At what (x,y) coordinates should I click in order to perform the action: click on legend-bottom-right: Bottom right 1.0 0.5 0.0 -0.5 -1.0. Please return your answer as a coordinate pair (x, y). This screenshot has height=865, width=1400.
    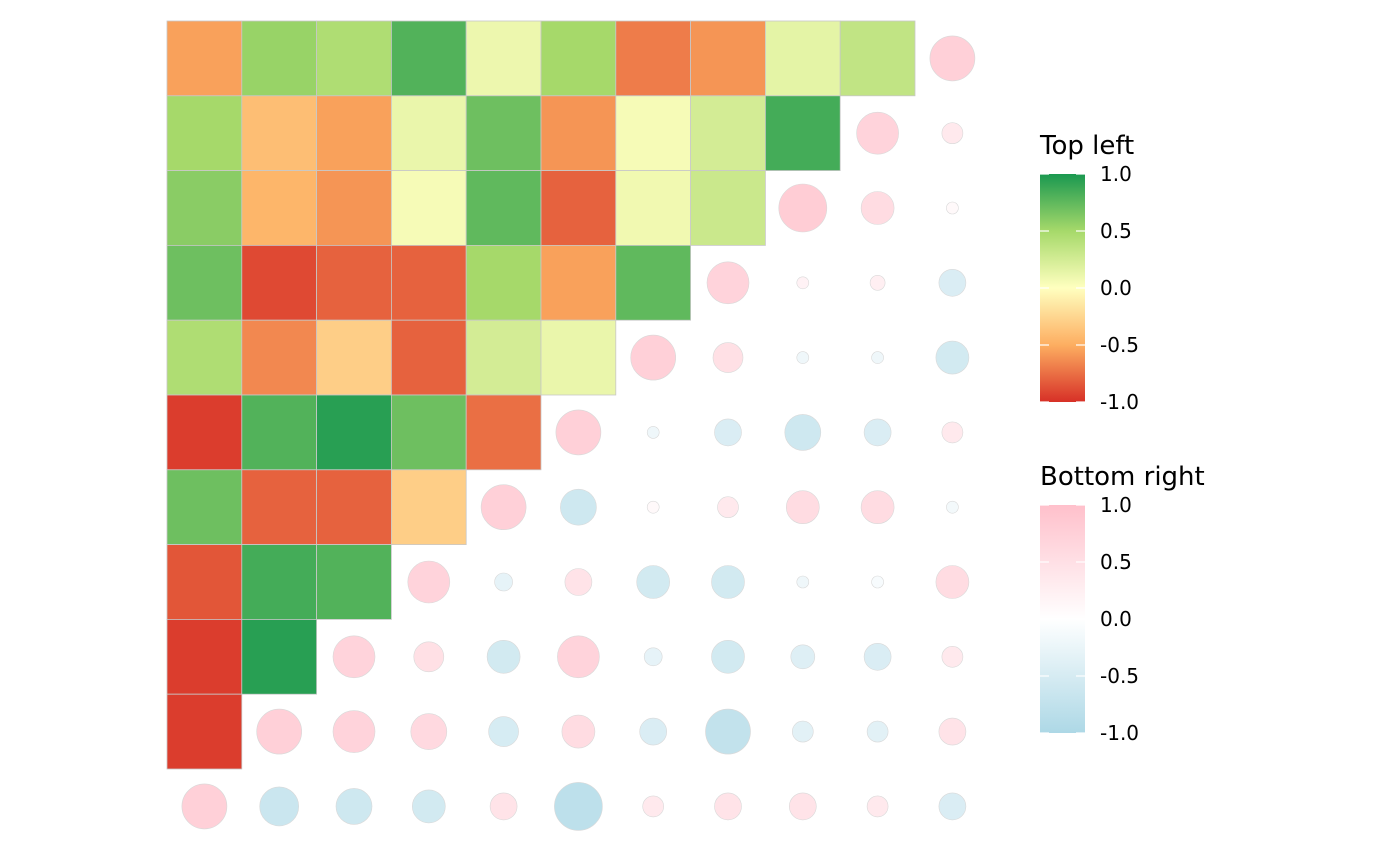
    Looking at the image, I should click on (1122, 603).